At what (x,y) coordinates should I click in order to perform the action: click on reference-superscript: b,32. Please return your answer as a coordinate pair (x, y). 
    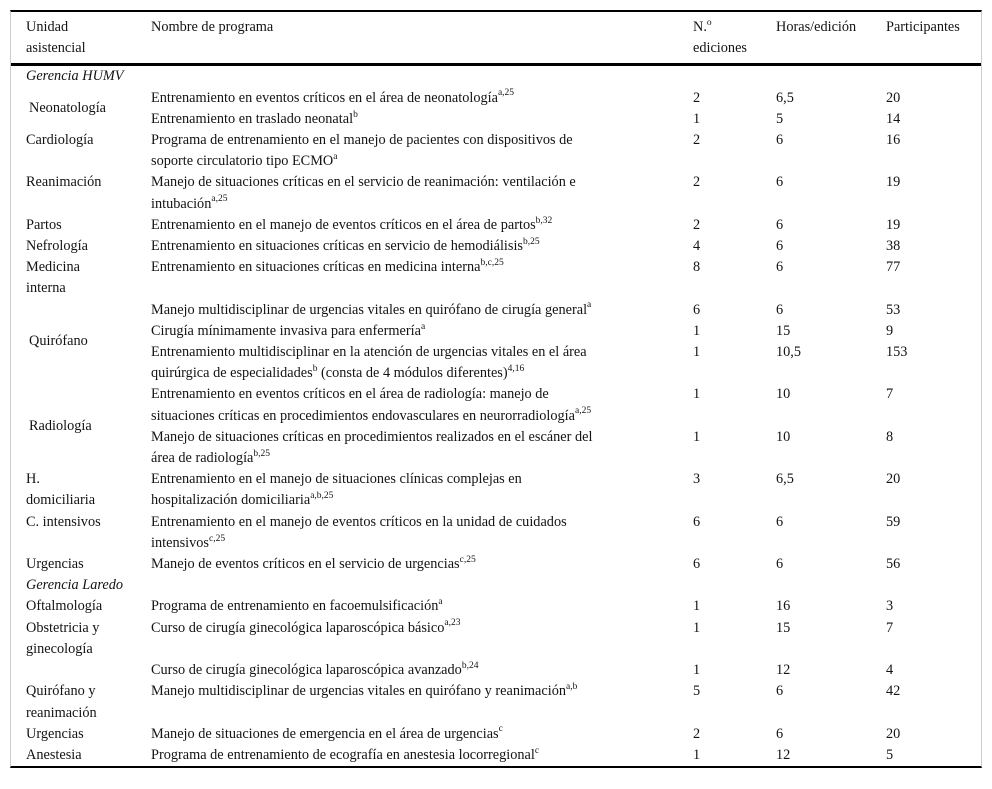
    Looking at the image, I should click on (544, 220).